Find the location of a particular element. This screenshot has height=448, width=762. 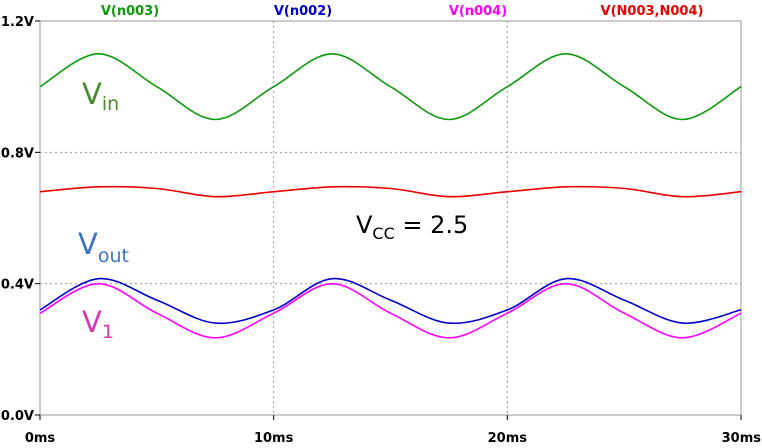

legend-entry-1: V(n002) is located at coordinates (303, 11).